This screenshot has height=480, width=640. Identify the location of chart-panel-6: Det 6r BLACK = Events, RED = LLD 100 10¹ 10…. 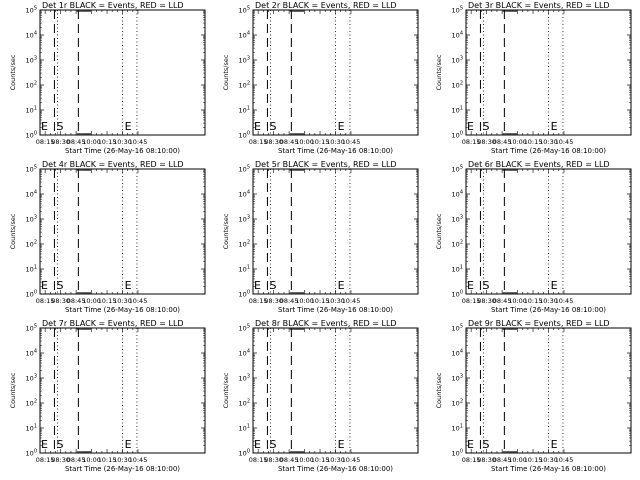
(533, 237).